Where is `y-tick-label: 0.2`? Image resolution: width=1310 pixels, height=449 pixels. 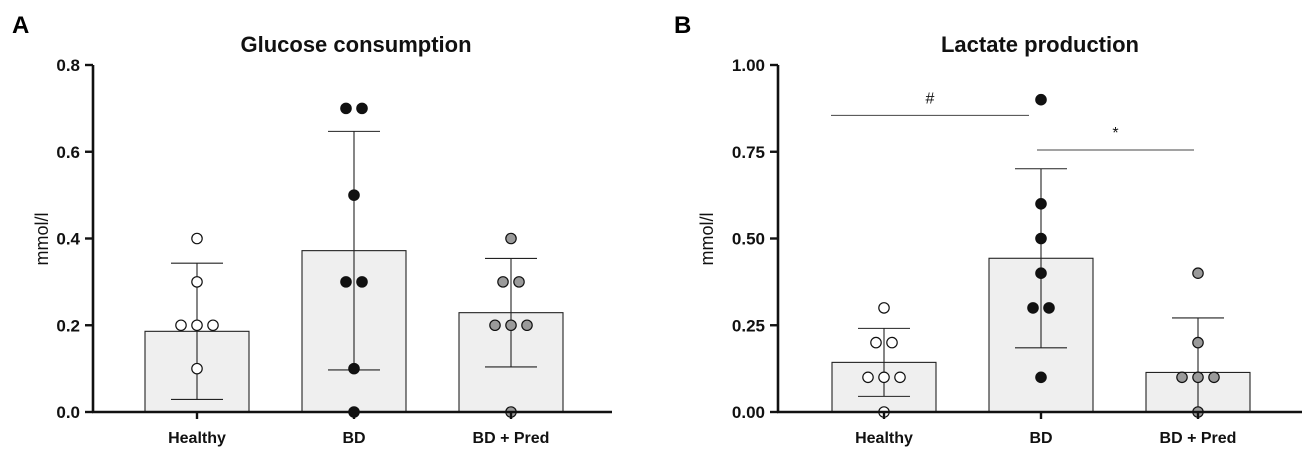 y-tick-label: 0.2 is located at coordinates (68, 325).